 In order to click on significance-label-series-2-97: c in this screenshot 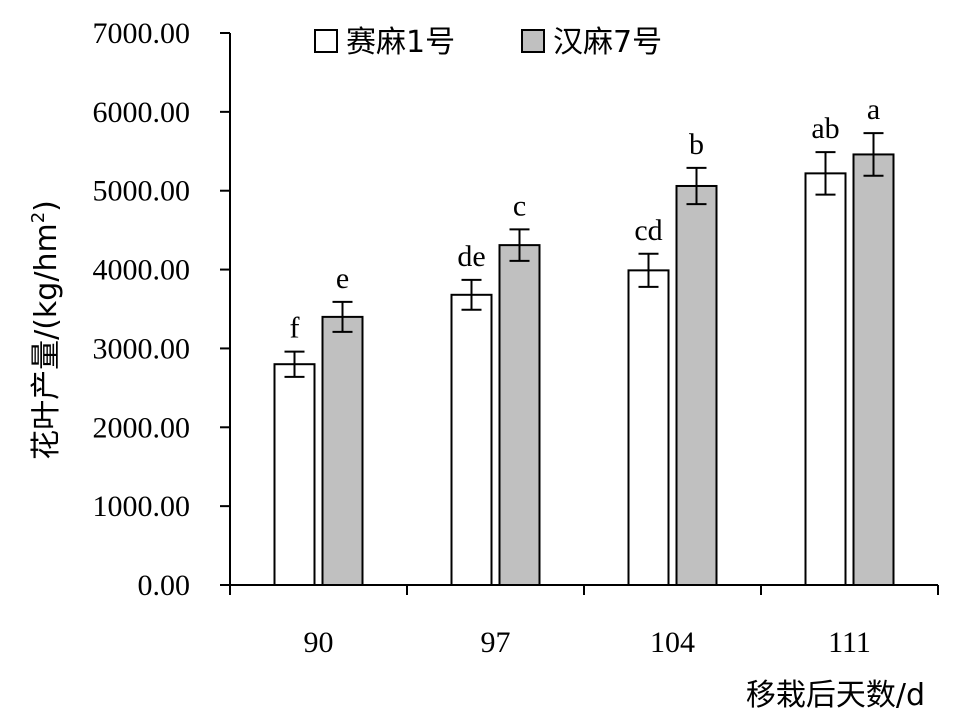, I will do `click(519, 205)`.